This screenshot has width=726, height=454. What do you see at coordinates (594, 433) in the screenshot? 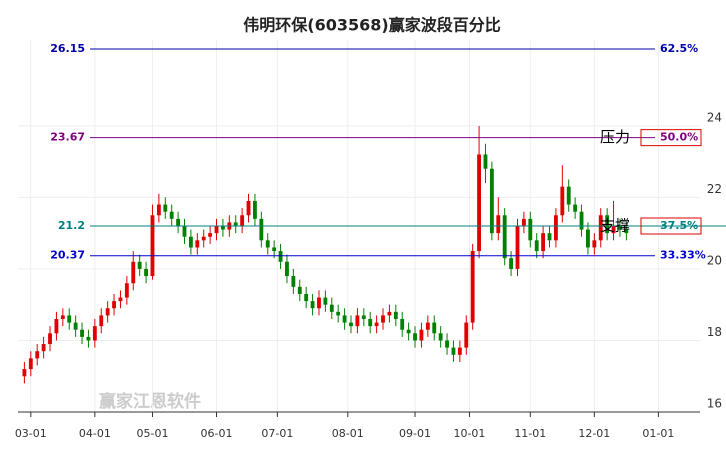
I see `x-tick-label: 12-01` at bounding box center [594, 433].